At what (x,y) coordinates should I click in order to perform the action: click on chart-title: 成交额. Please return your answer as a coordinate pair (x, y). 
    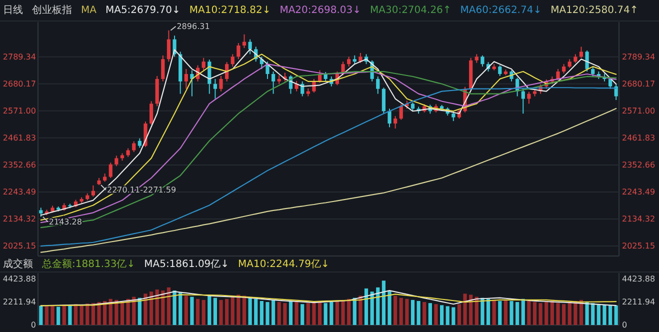
    Looking at the image, I should click on (18, 264).